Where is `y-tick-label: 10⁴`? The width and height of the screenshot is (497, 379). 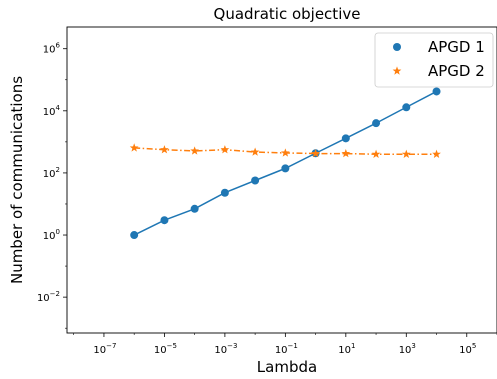 y-tick-label: 10⁴ is located at coordinates (52, 111).